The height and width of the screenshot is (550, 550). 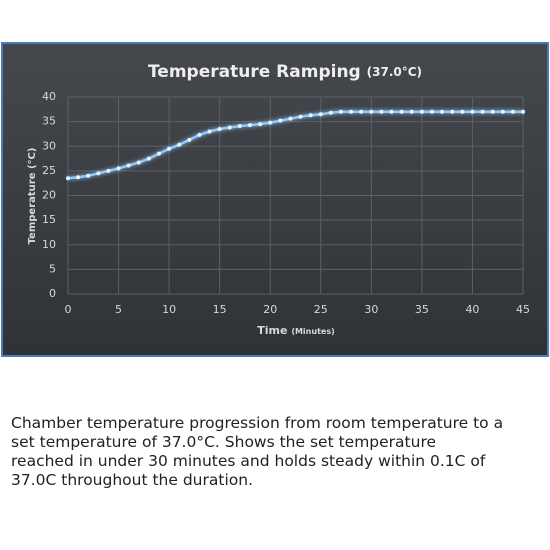 What do you see at coordinates (295, 145) in the screenshot?
I see `data-line` at bounding box center [295, 145].